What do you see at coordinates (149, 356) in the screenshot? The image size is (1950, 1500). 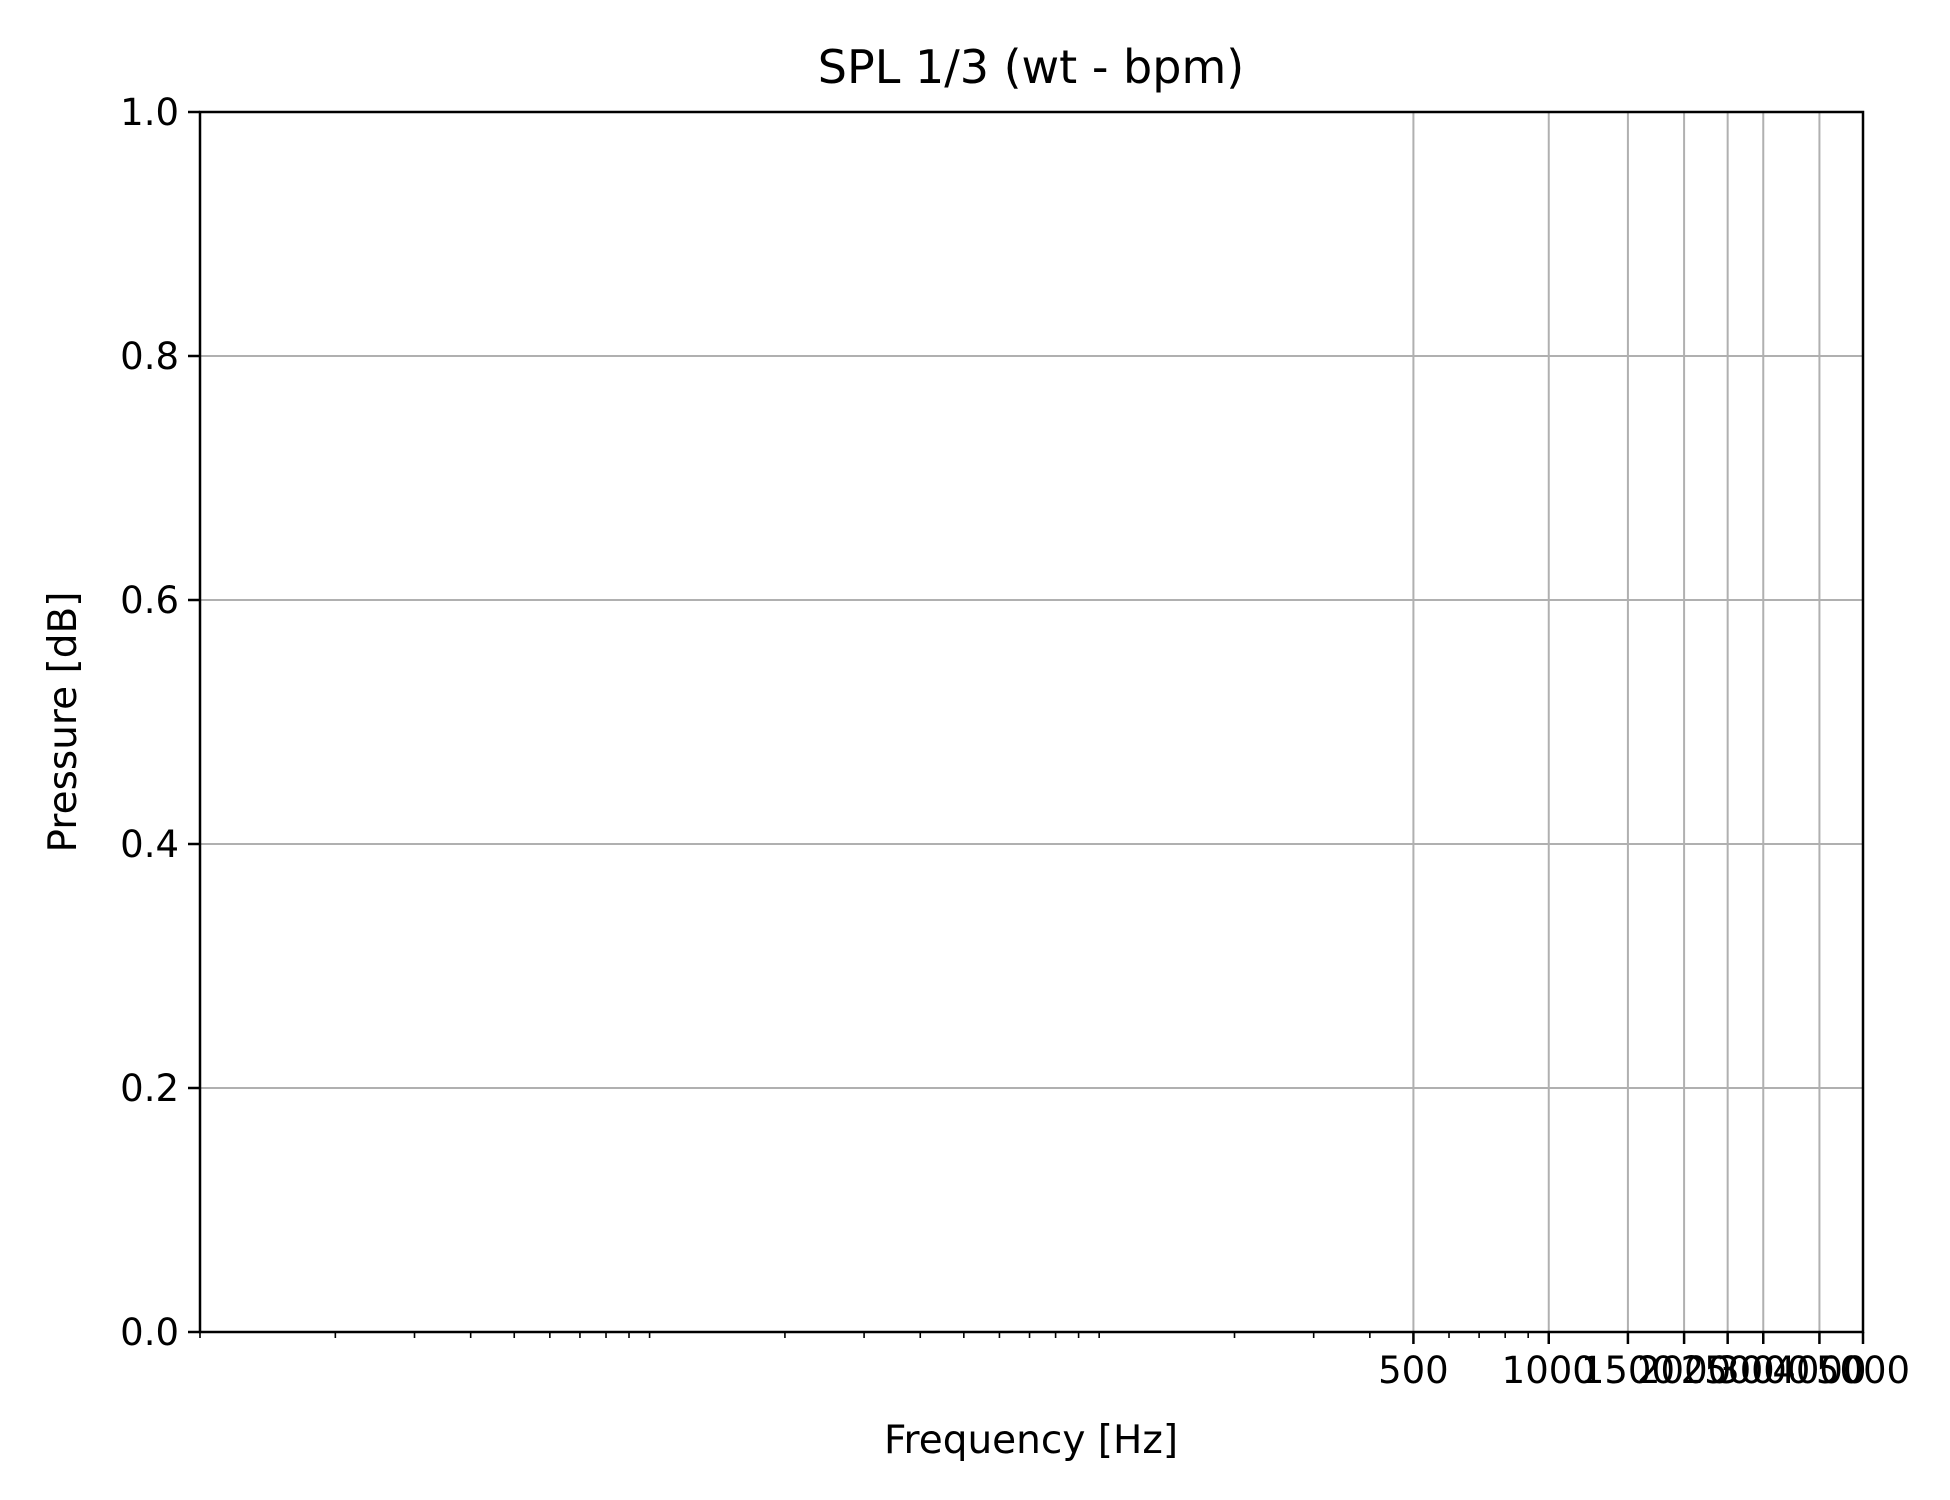 I see `y-tick-label: 0.8` at bounding box center [149, 356].